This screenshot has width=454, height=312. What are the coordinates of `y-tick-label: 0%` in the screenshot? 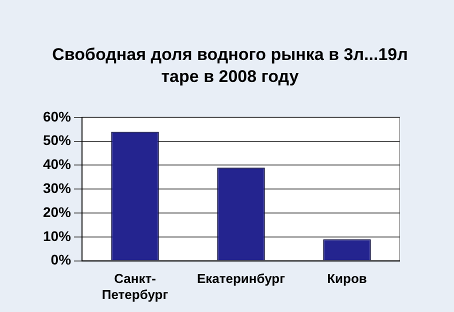 It's located at (61, 260).